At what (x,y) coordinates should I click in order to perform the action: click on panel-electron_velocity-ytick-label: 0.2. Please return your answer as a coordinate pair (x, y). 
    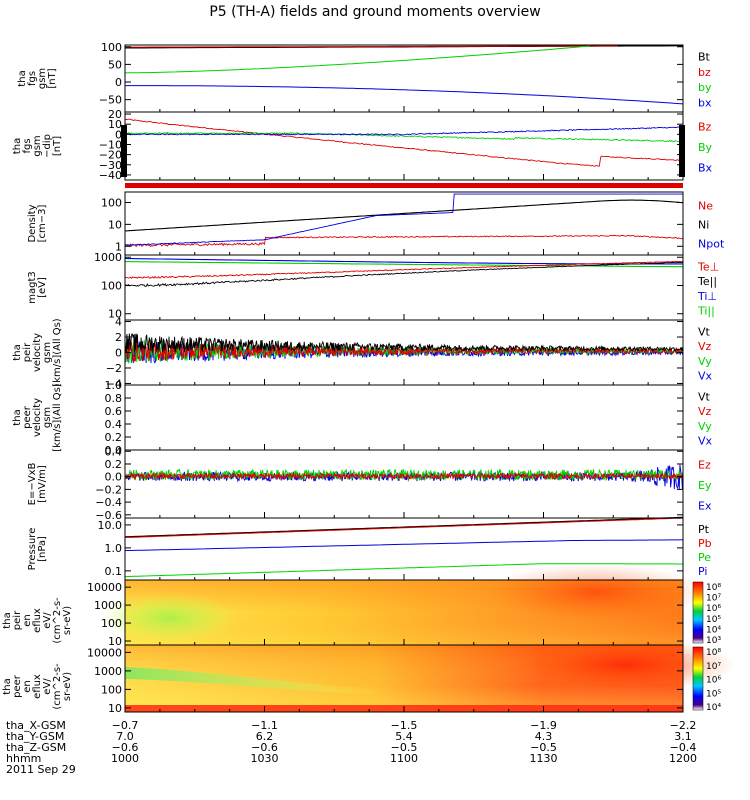
    Looking at the image, I should click on (114, 437).